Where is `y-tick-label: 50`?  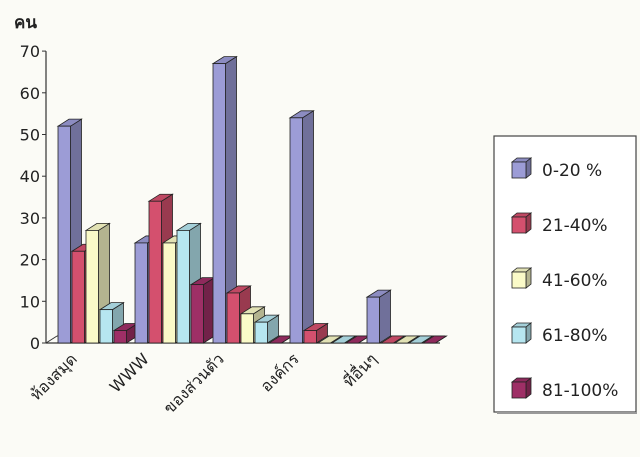
y-tick-label: 50 is located at coordinates (30, 135).